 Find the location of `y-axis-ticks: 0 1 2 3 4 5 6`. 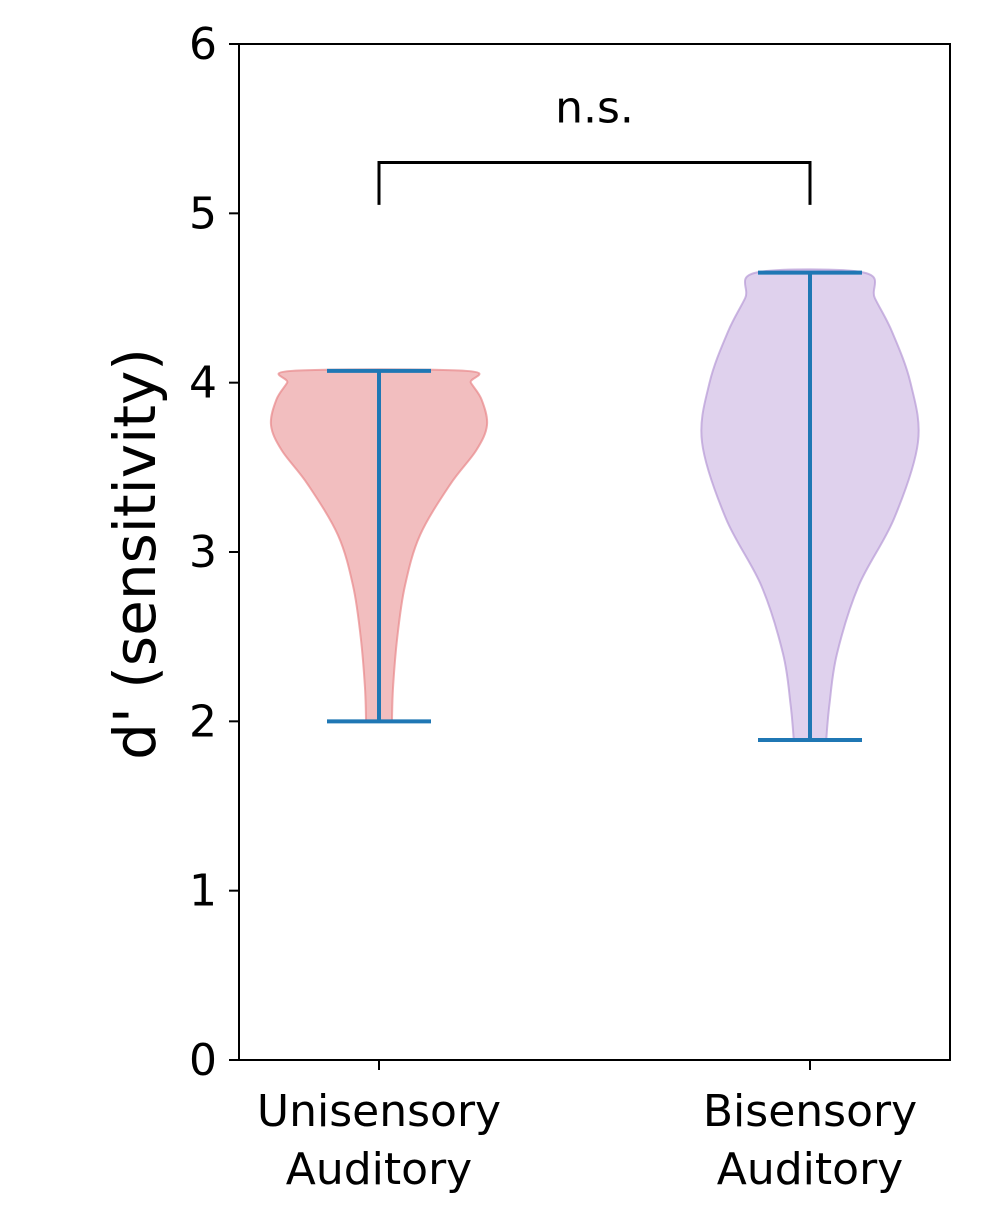

y-axis-ticks: 0 1 2 3 4 5 6 is located at coordinates (214, 552).